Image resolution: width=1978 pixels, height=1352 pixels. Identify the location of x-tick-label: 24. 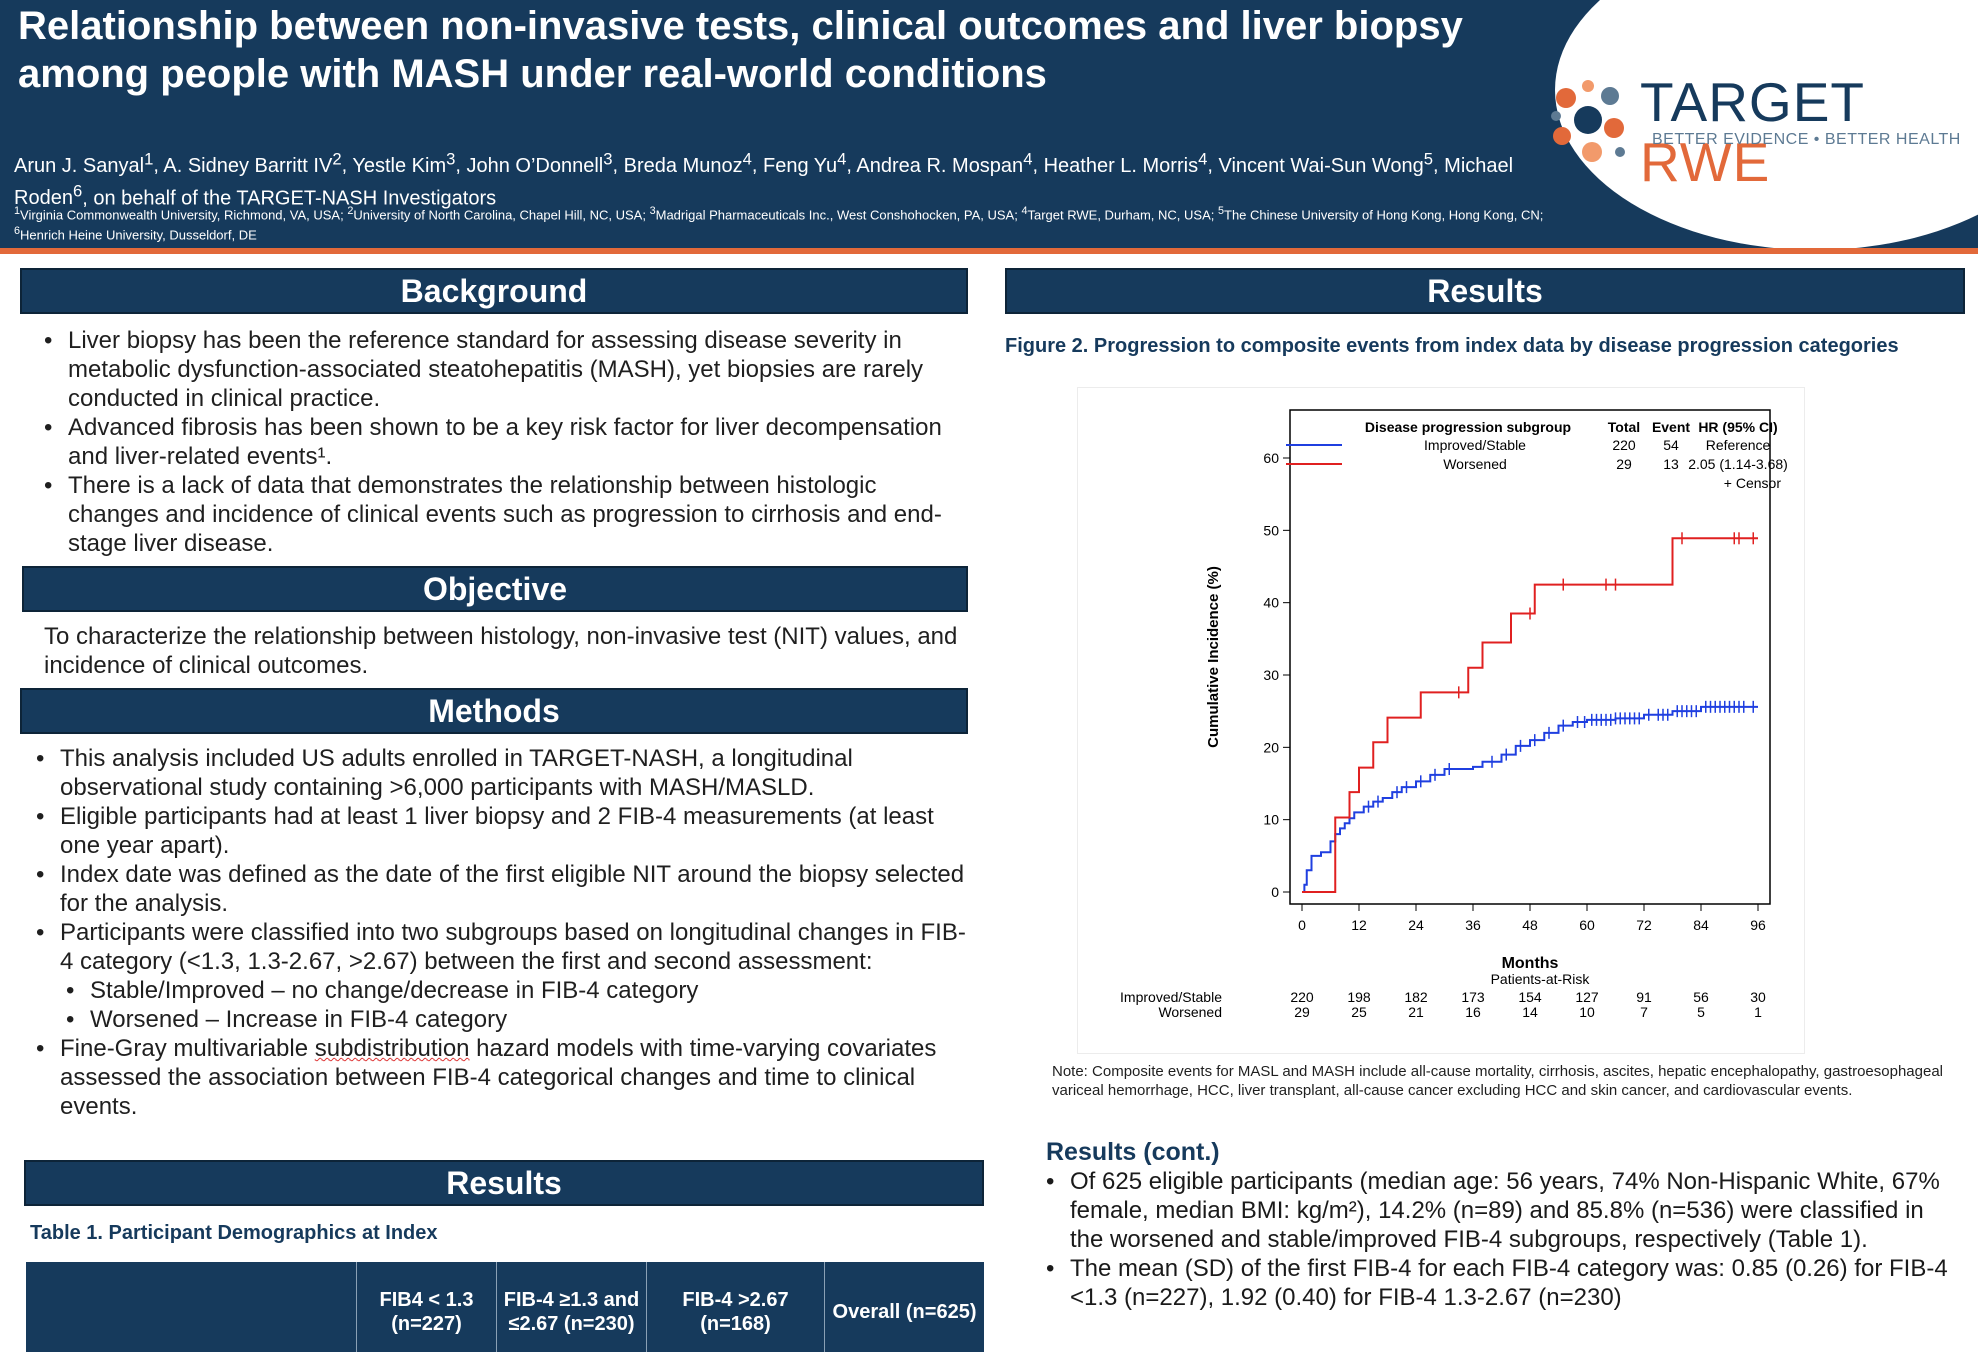
(1416, 925).